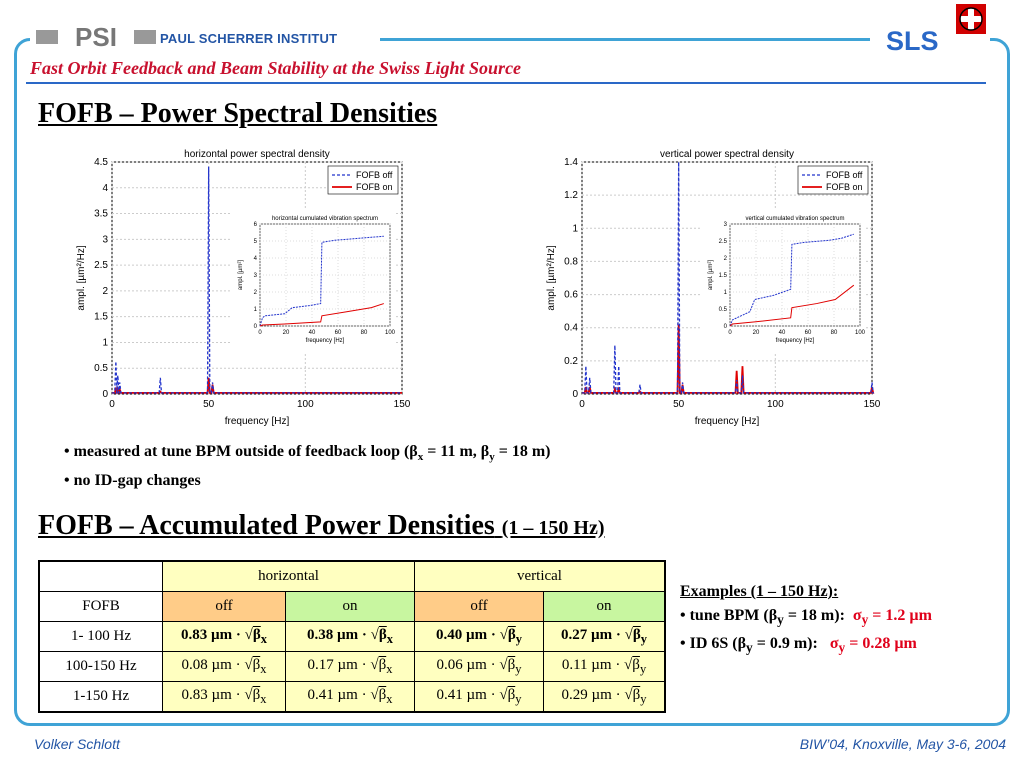  I want to click on y-tick-label: 4, so click(105, 188).